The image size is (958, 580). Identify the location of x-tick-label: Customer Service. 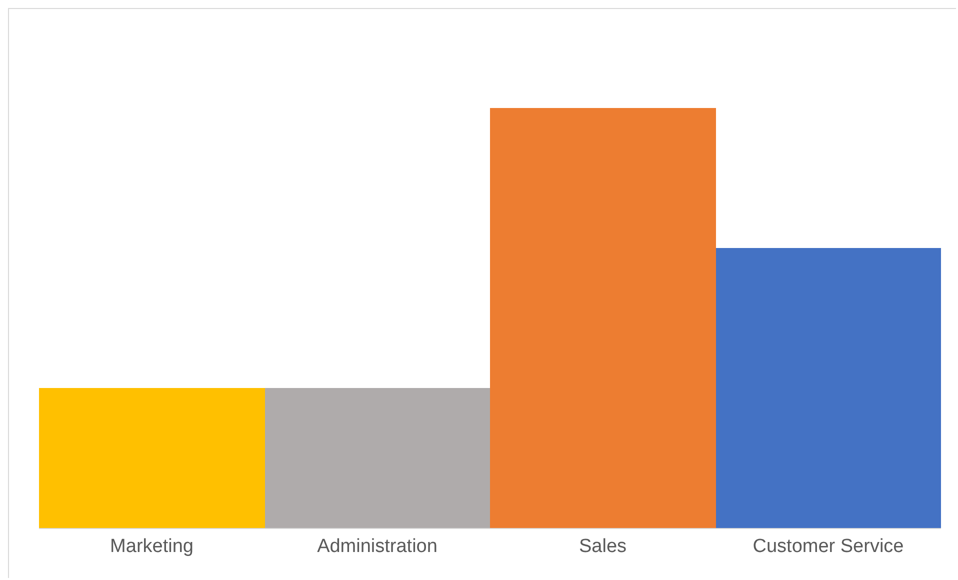
(828, 546).